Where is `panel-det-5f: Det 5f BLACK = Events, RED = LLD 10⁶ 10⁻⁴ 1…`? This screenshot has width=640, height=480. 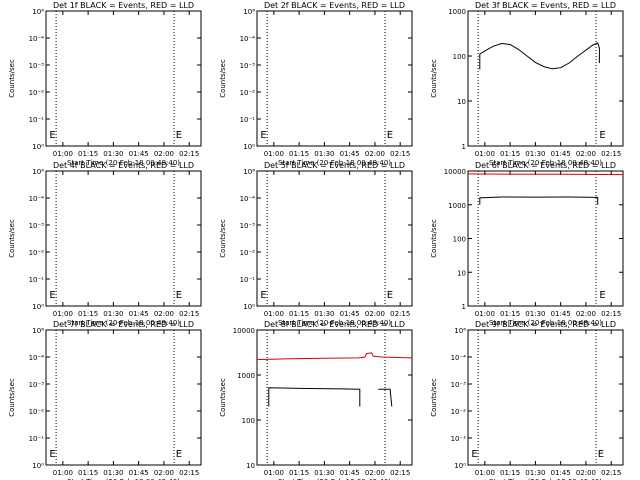
panel-det-5f: Det 5f BLACK = Events, RED = LLD 10⁶ 10⁻⁴ 1… is located at coordinates (316, 244).